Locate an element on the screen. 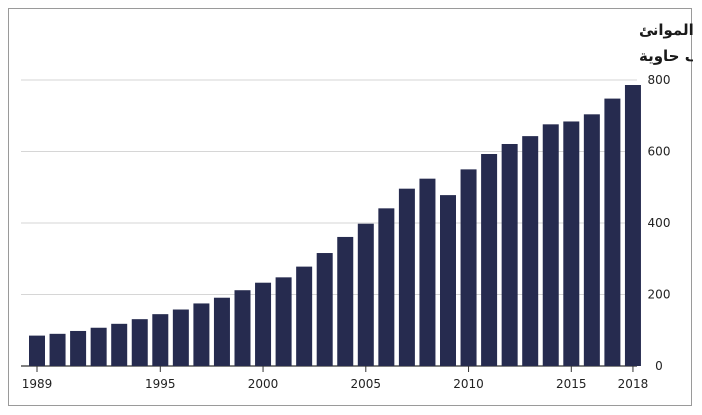  bar-2004 is located at coordinates (345, 301).